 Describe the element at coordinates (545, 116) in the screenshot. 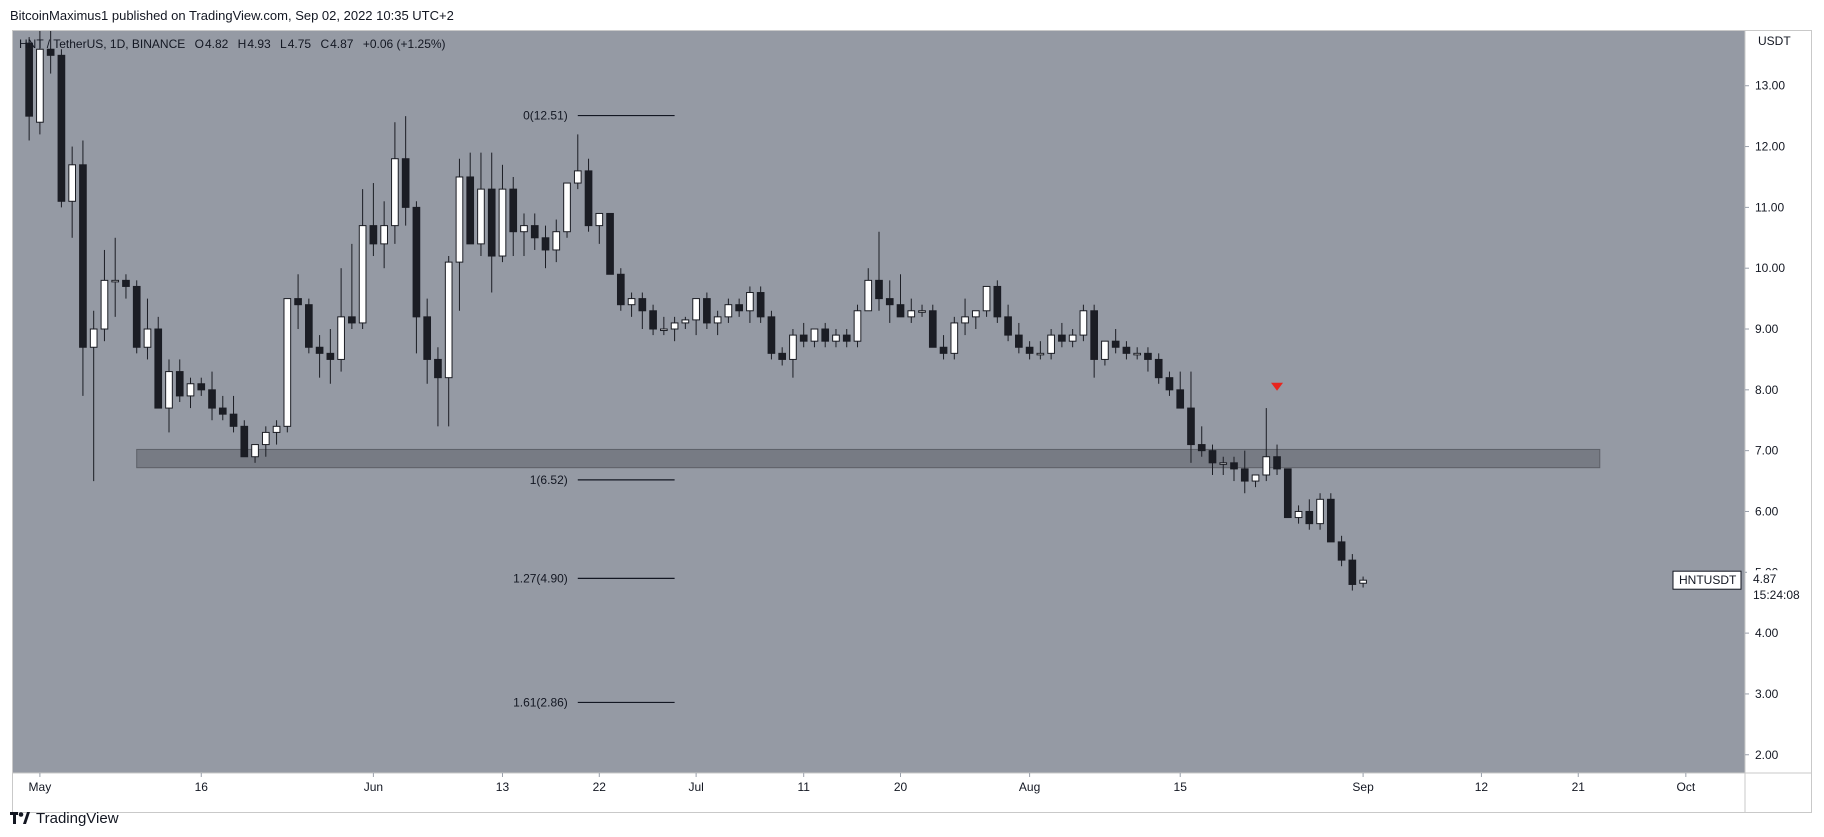

I see `fib-level-label: 0(12.51)` at that location.